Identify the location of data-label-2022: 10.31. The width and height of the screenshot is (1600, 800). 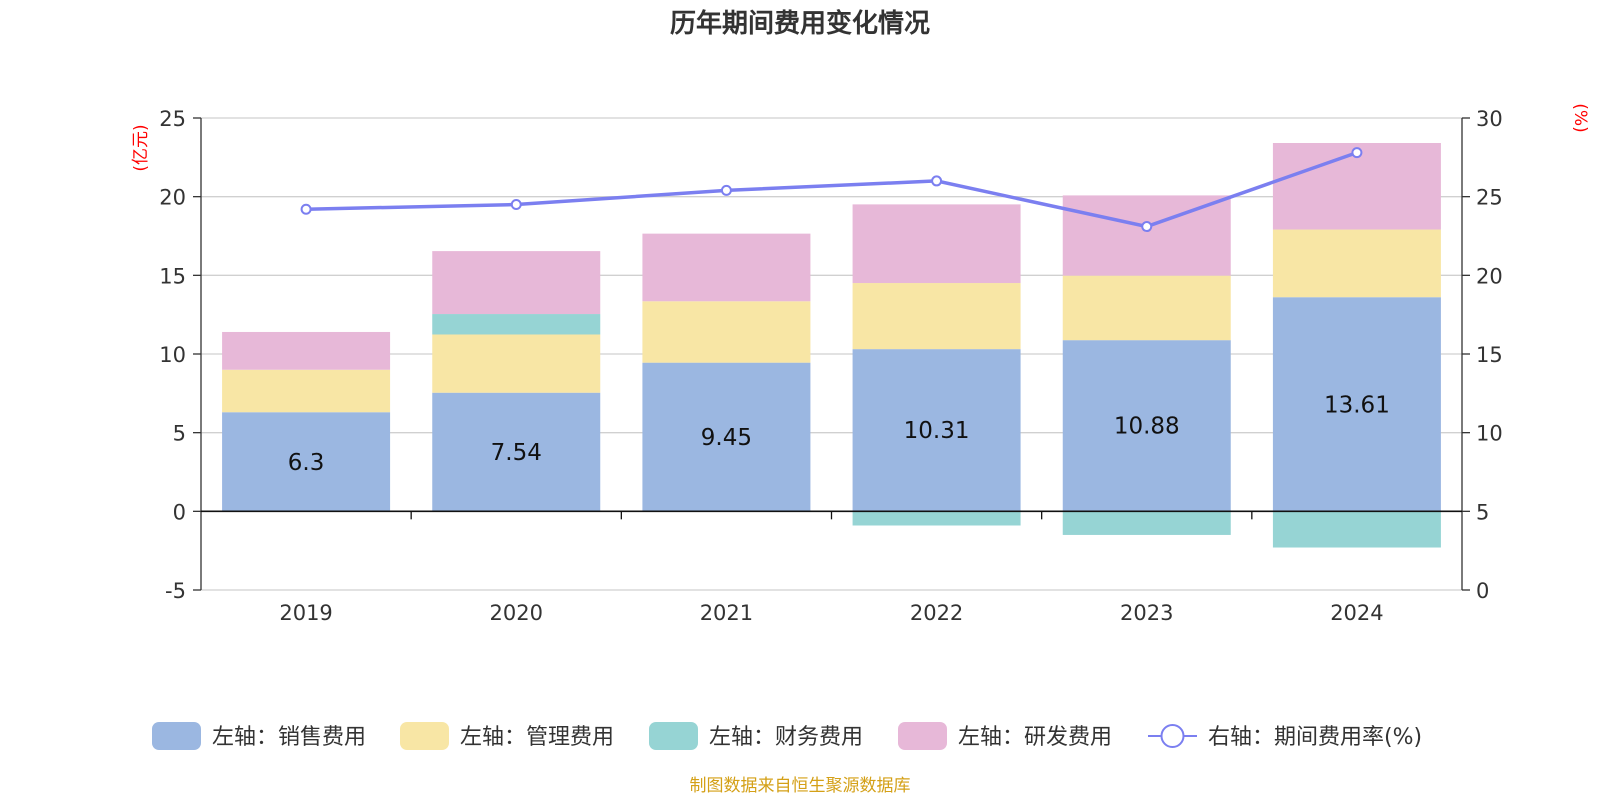
(937, 431).